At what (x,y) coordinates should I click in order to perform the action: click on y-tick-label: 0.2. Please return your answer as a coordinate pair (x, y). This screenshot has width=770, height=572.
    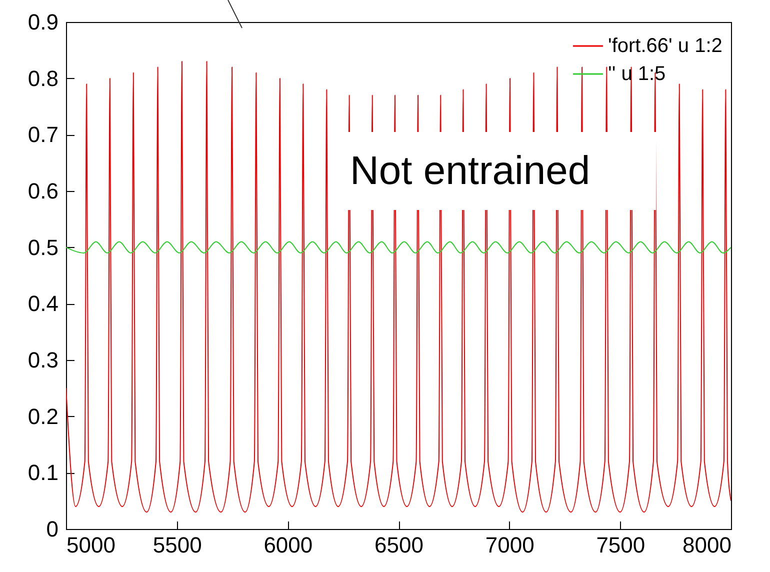
    Looking at the image, I should click on (43, 416).